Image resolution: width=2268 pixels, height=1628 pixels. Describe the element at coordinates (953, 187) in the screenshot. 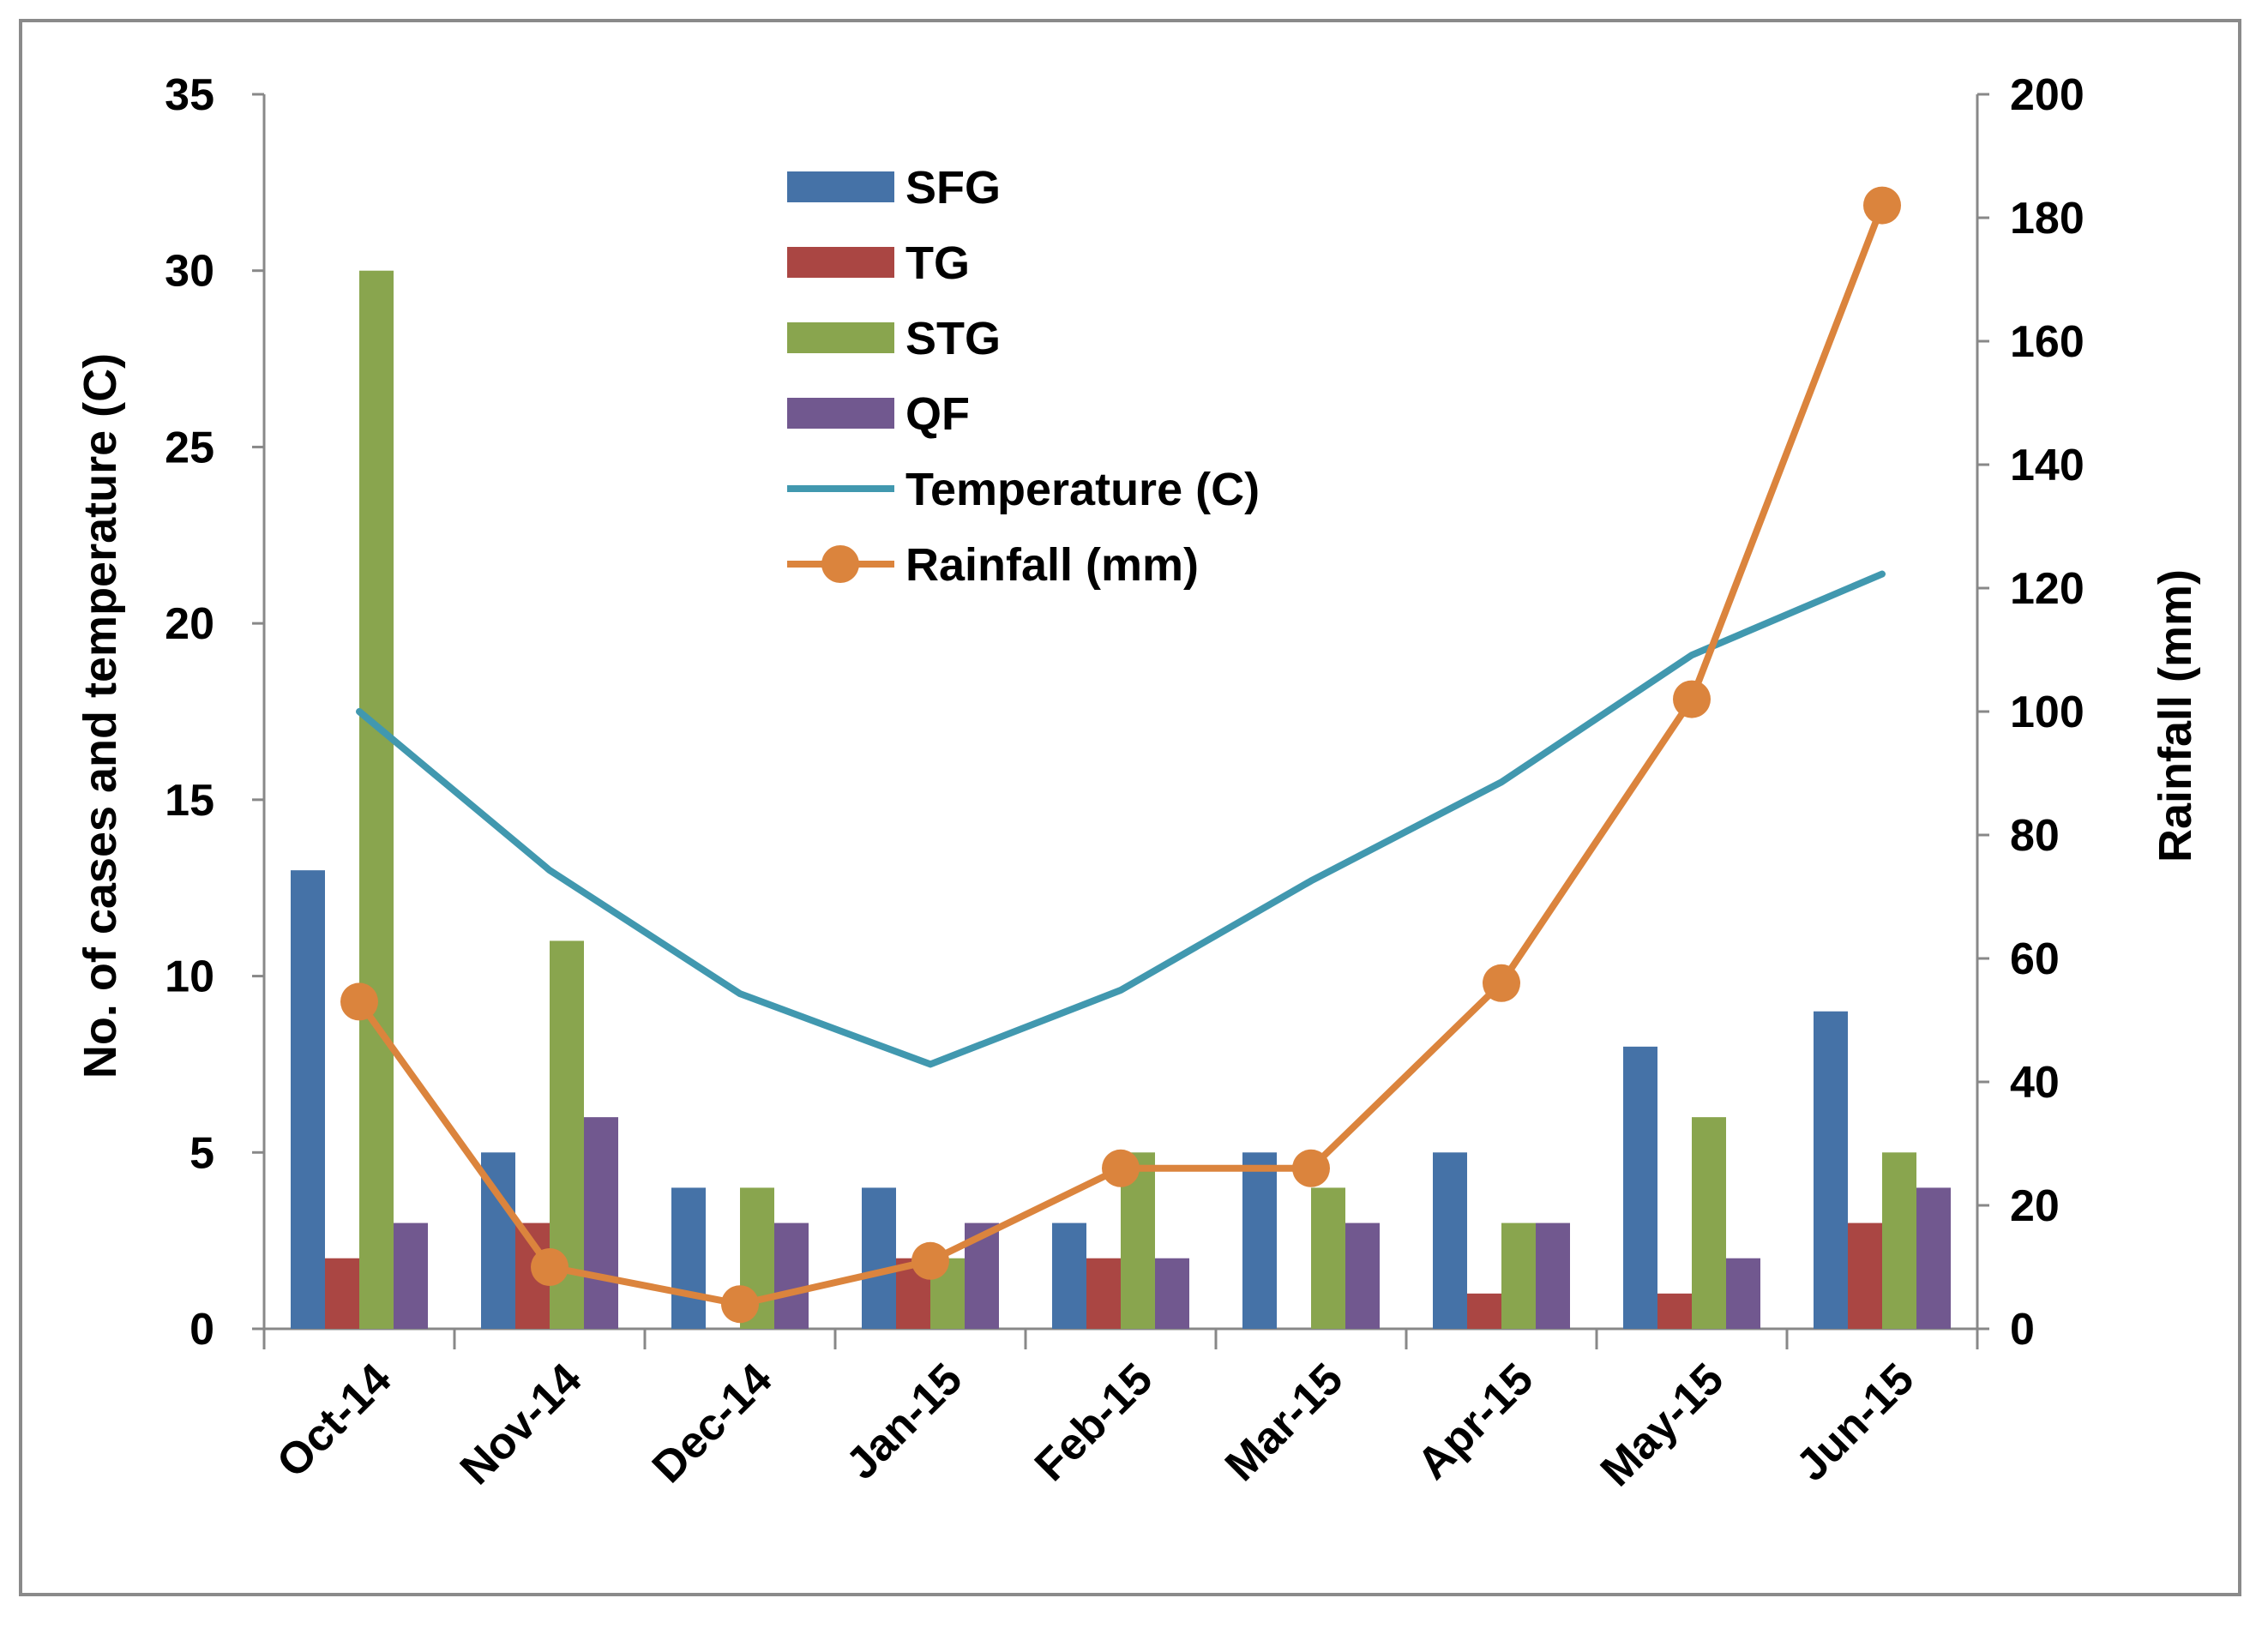

I see `legend-sfg-label: SFG` at that location.